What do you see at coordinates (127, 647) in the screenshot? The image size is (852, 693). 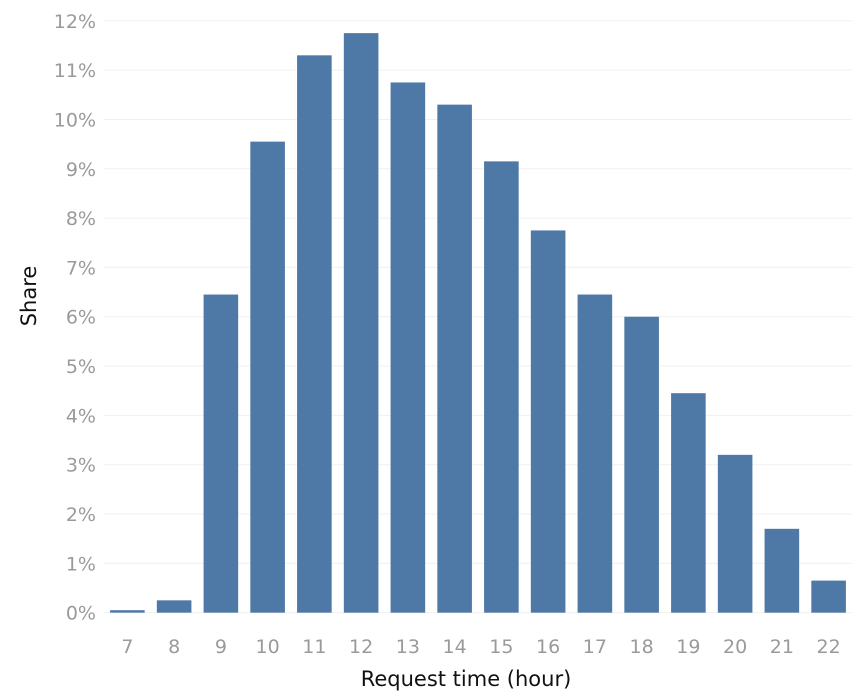 I see `x-tick-label: 7` at bounding box center [127, 647].